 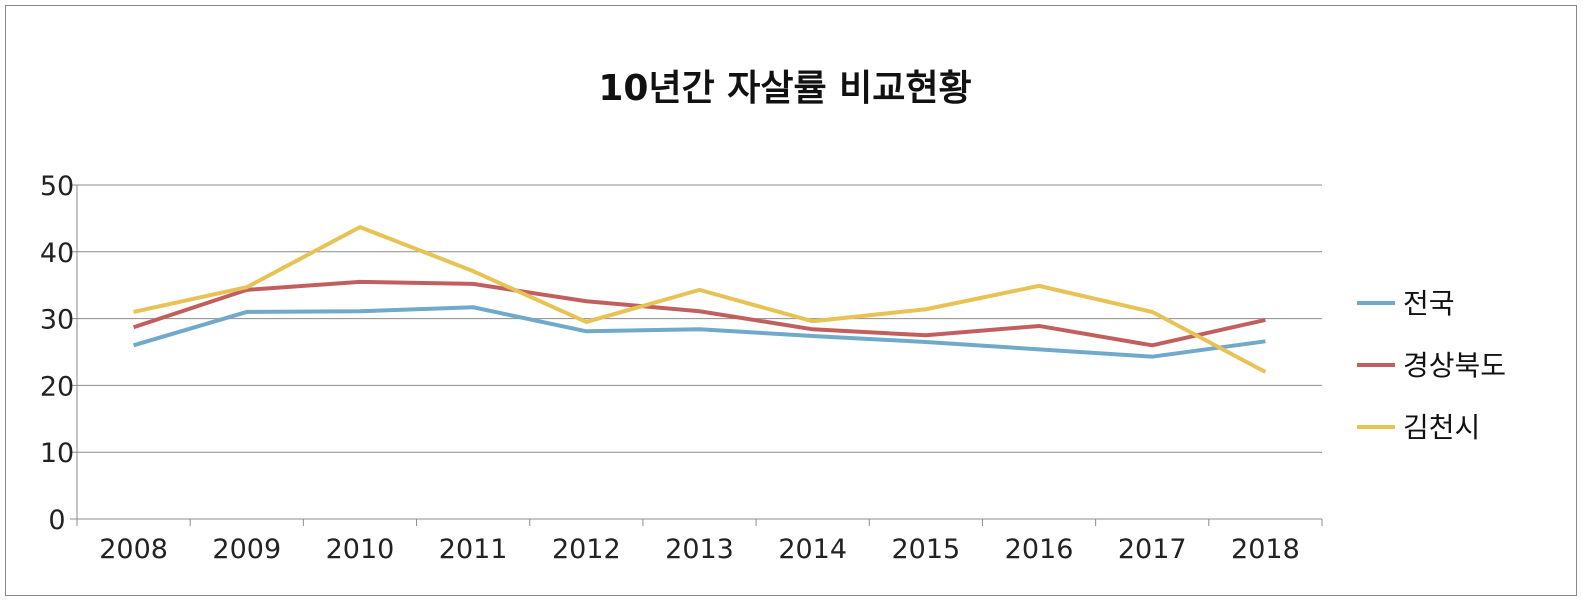 What do you see at coordinates (57, 386) in the screenshot?
I see `y-tick-label: 20` at bounding box center [57, 386].